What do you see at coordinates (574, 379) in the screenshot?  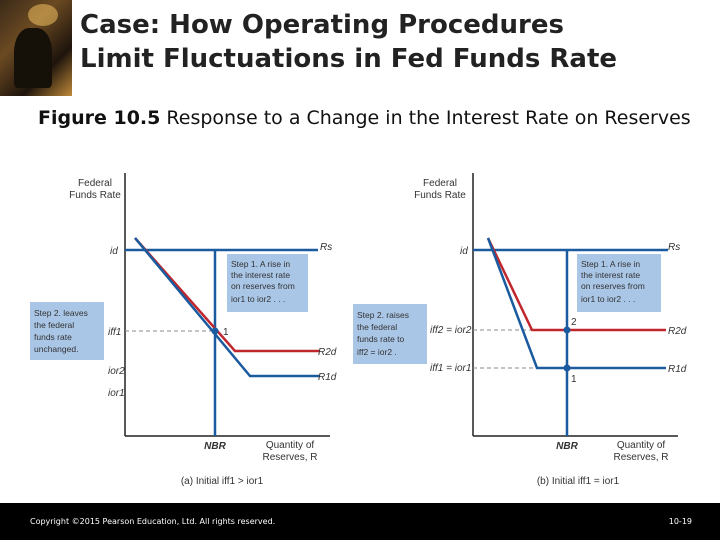 I see `panel-b-point1-label: 1` at bounding box center [574, 379].